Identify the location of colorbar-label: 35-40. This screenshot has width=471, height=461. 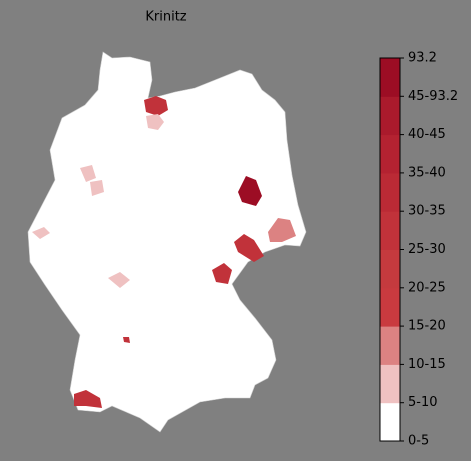
(427, 172).